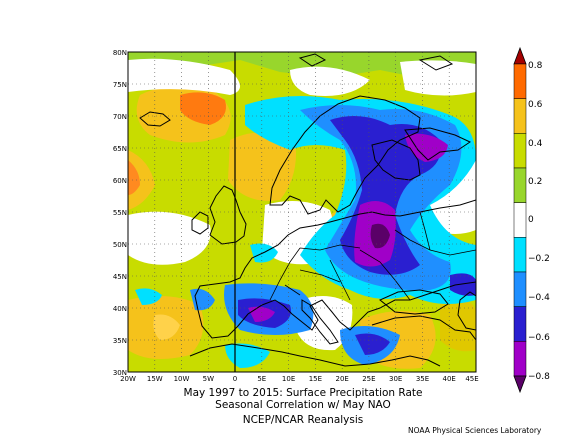  I want to click on scandinavia-coast, so click(345, 155).